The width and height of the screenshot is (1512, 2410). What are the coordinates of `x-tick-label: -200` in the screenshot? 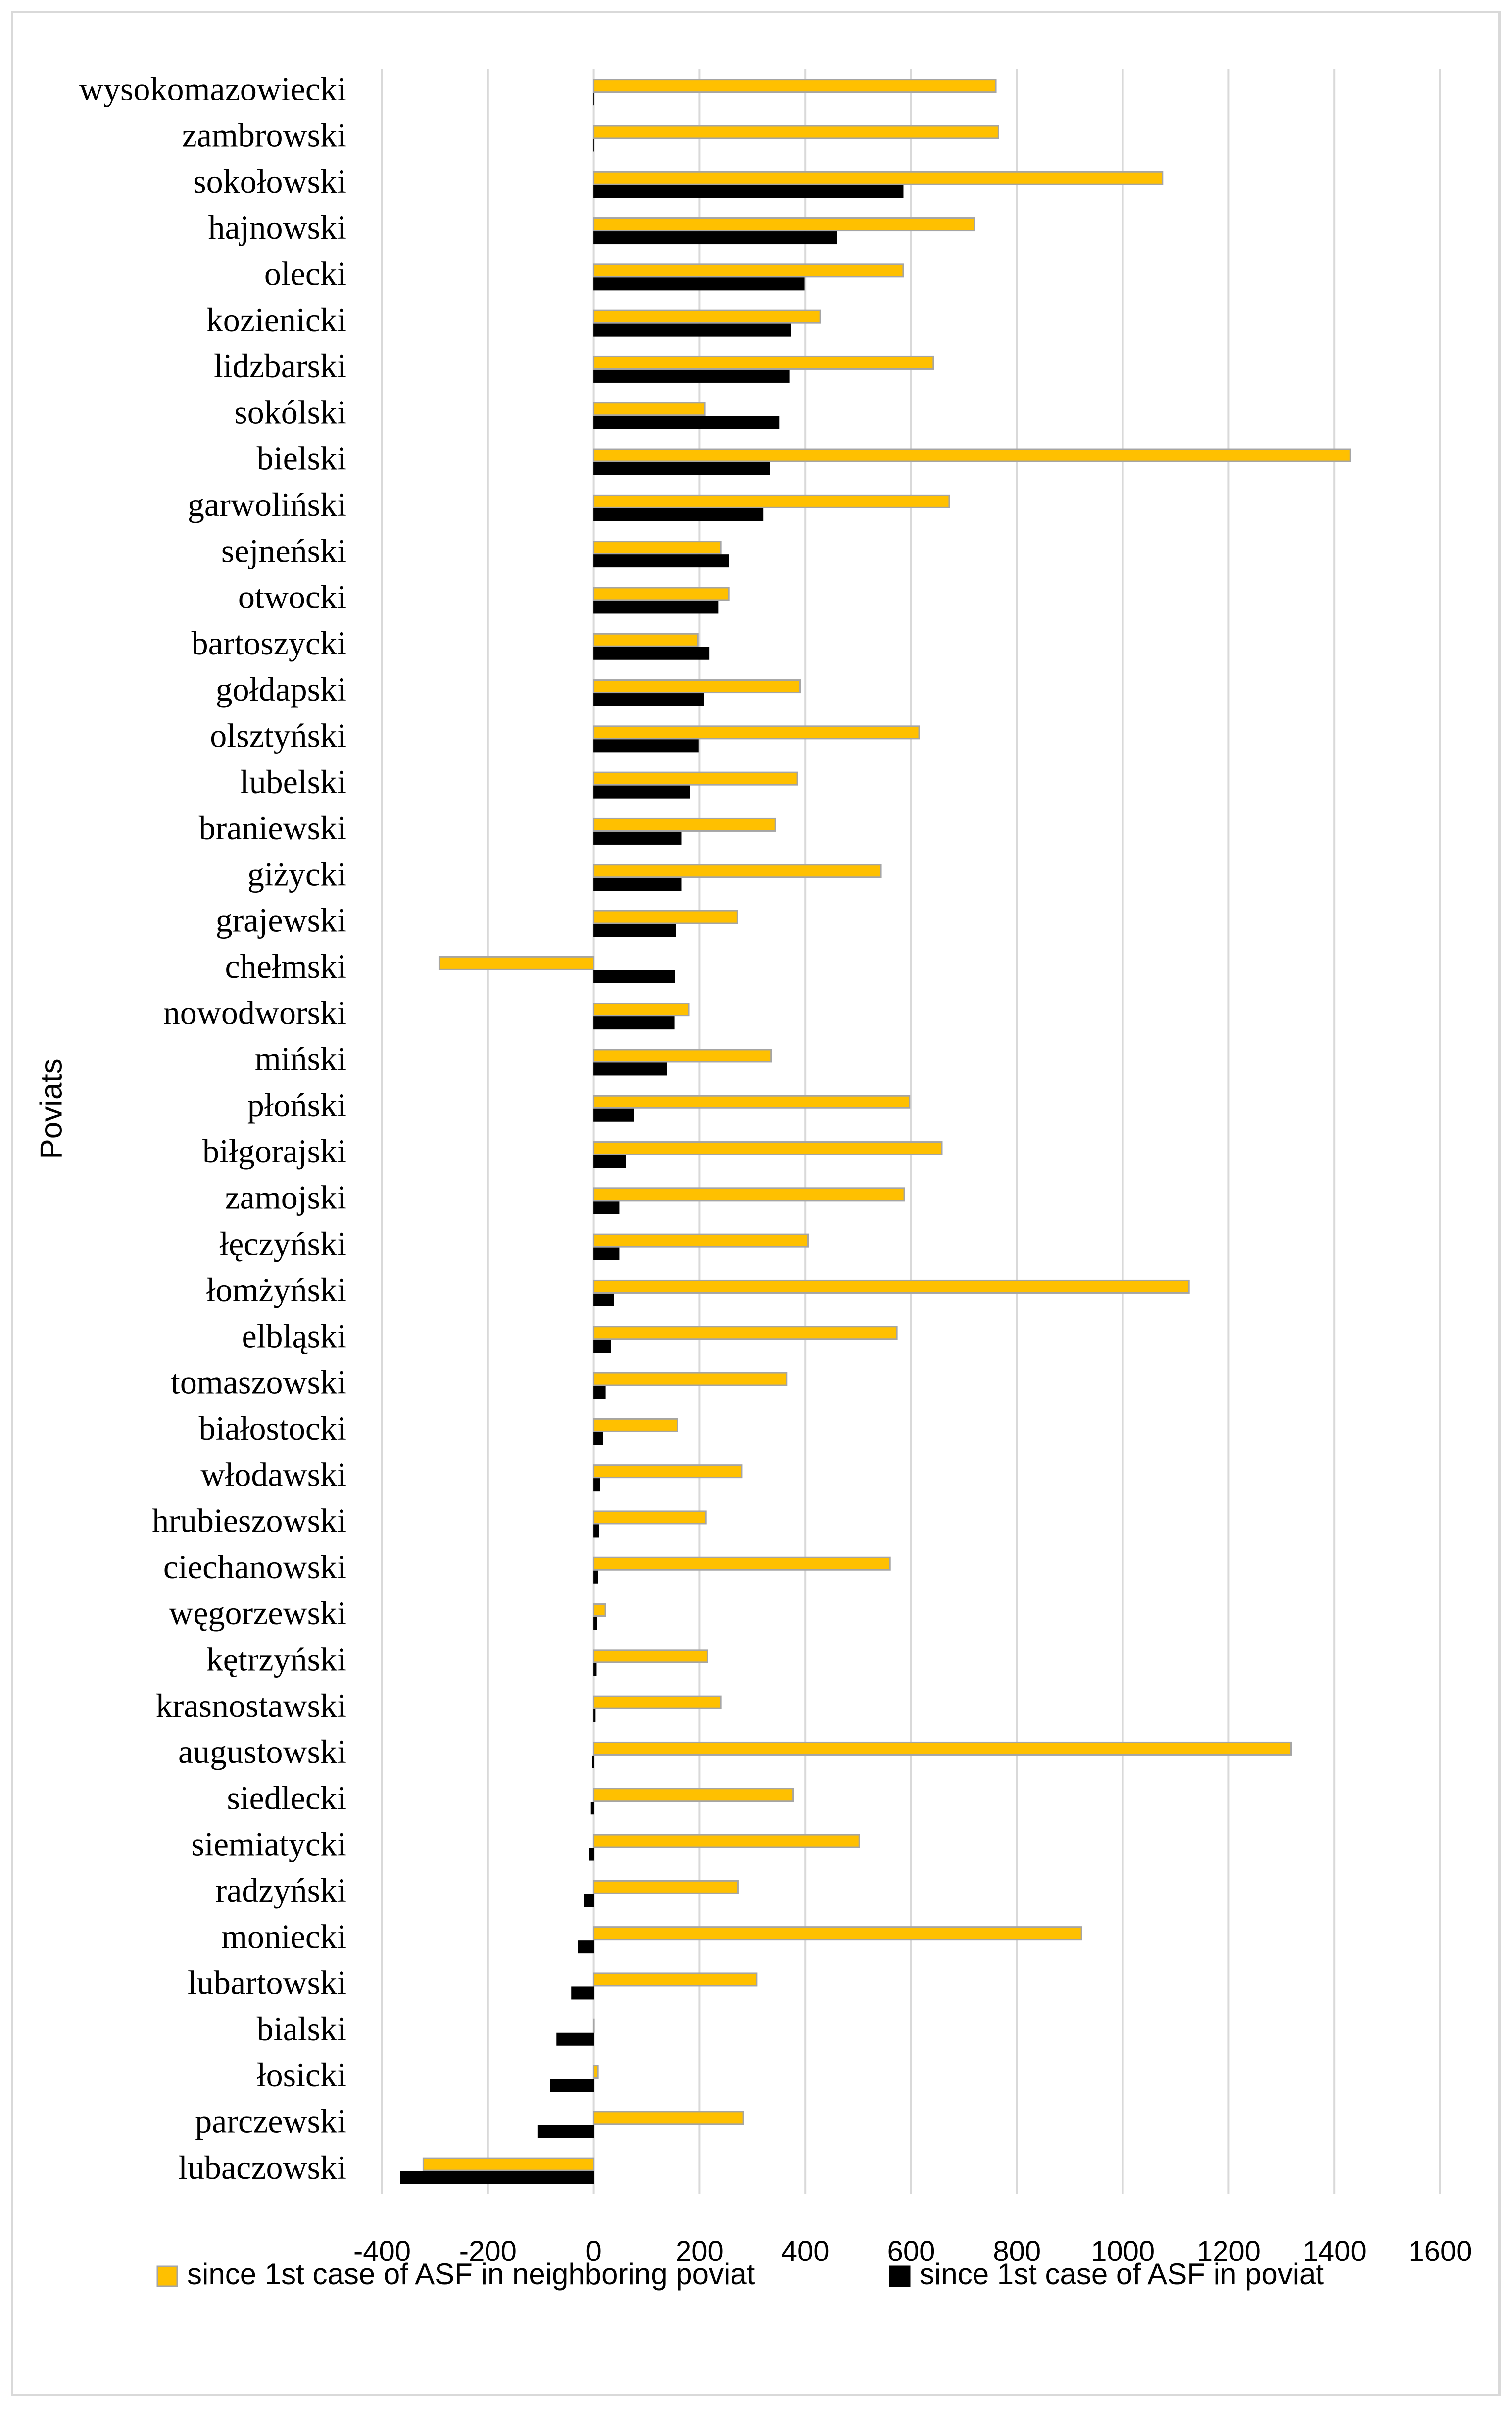 It's located at (488, 2251).